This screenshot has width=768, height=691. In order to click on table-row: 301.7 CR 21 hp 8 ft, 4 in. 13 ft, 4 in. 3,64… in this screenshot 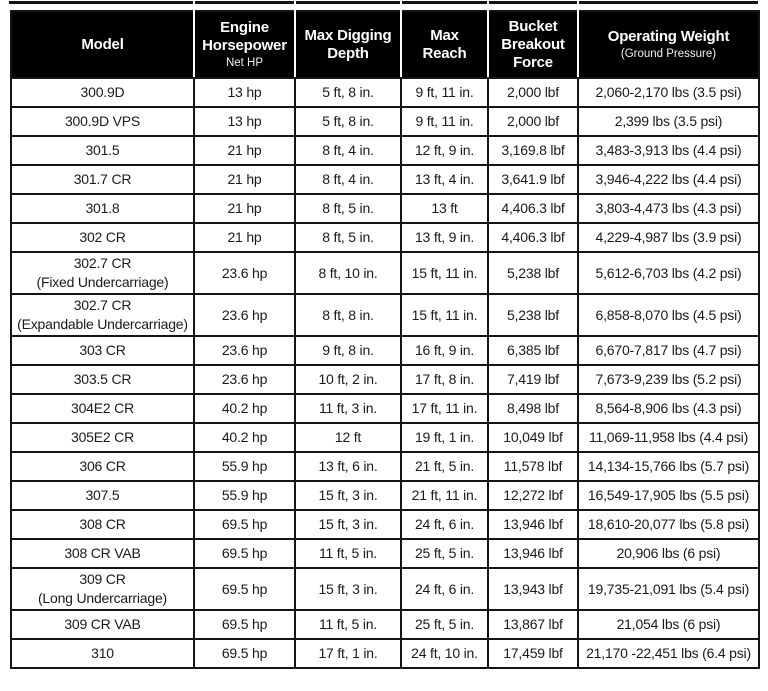, I will do `click(385, 179)`.